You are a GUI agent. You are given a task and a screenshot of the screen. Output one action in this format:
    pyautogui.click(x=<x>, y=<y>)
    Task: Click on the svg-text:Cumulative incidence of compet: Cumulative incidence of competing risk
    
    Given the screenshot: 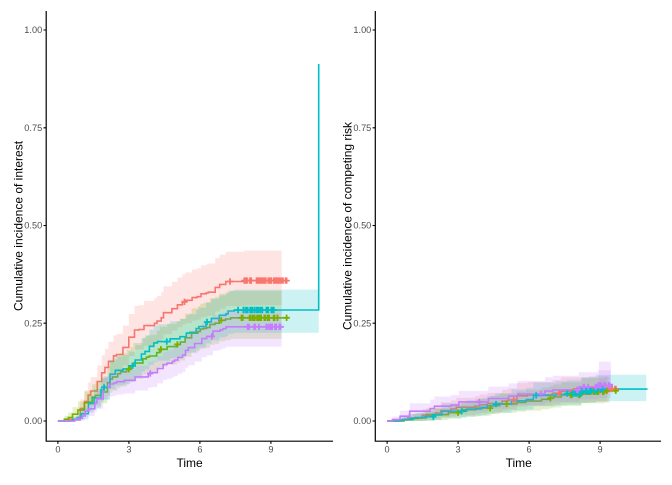 What is the action you would take?
    pyautogui.click(x=348, y=225)
    